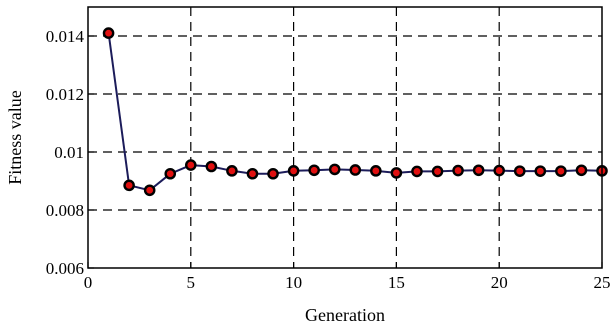 The height and width of the screenshot is (329, 613). I want to click on x-axis-label: Generation, so click(345, 315).